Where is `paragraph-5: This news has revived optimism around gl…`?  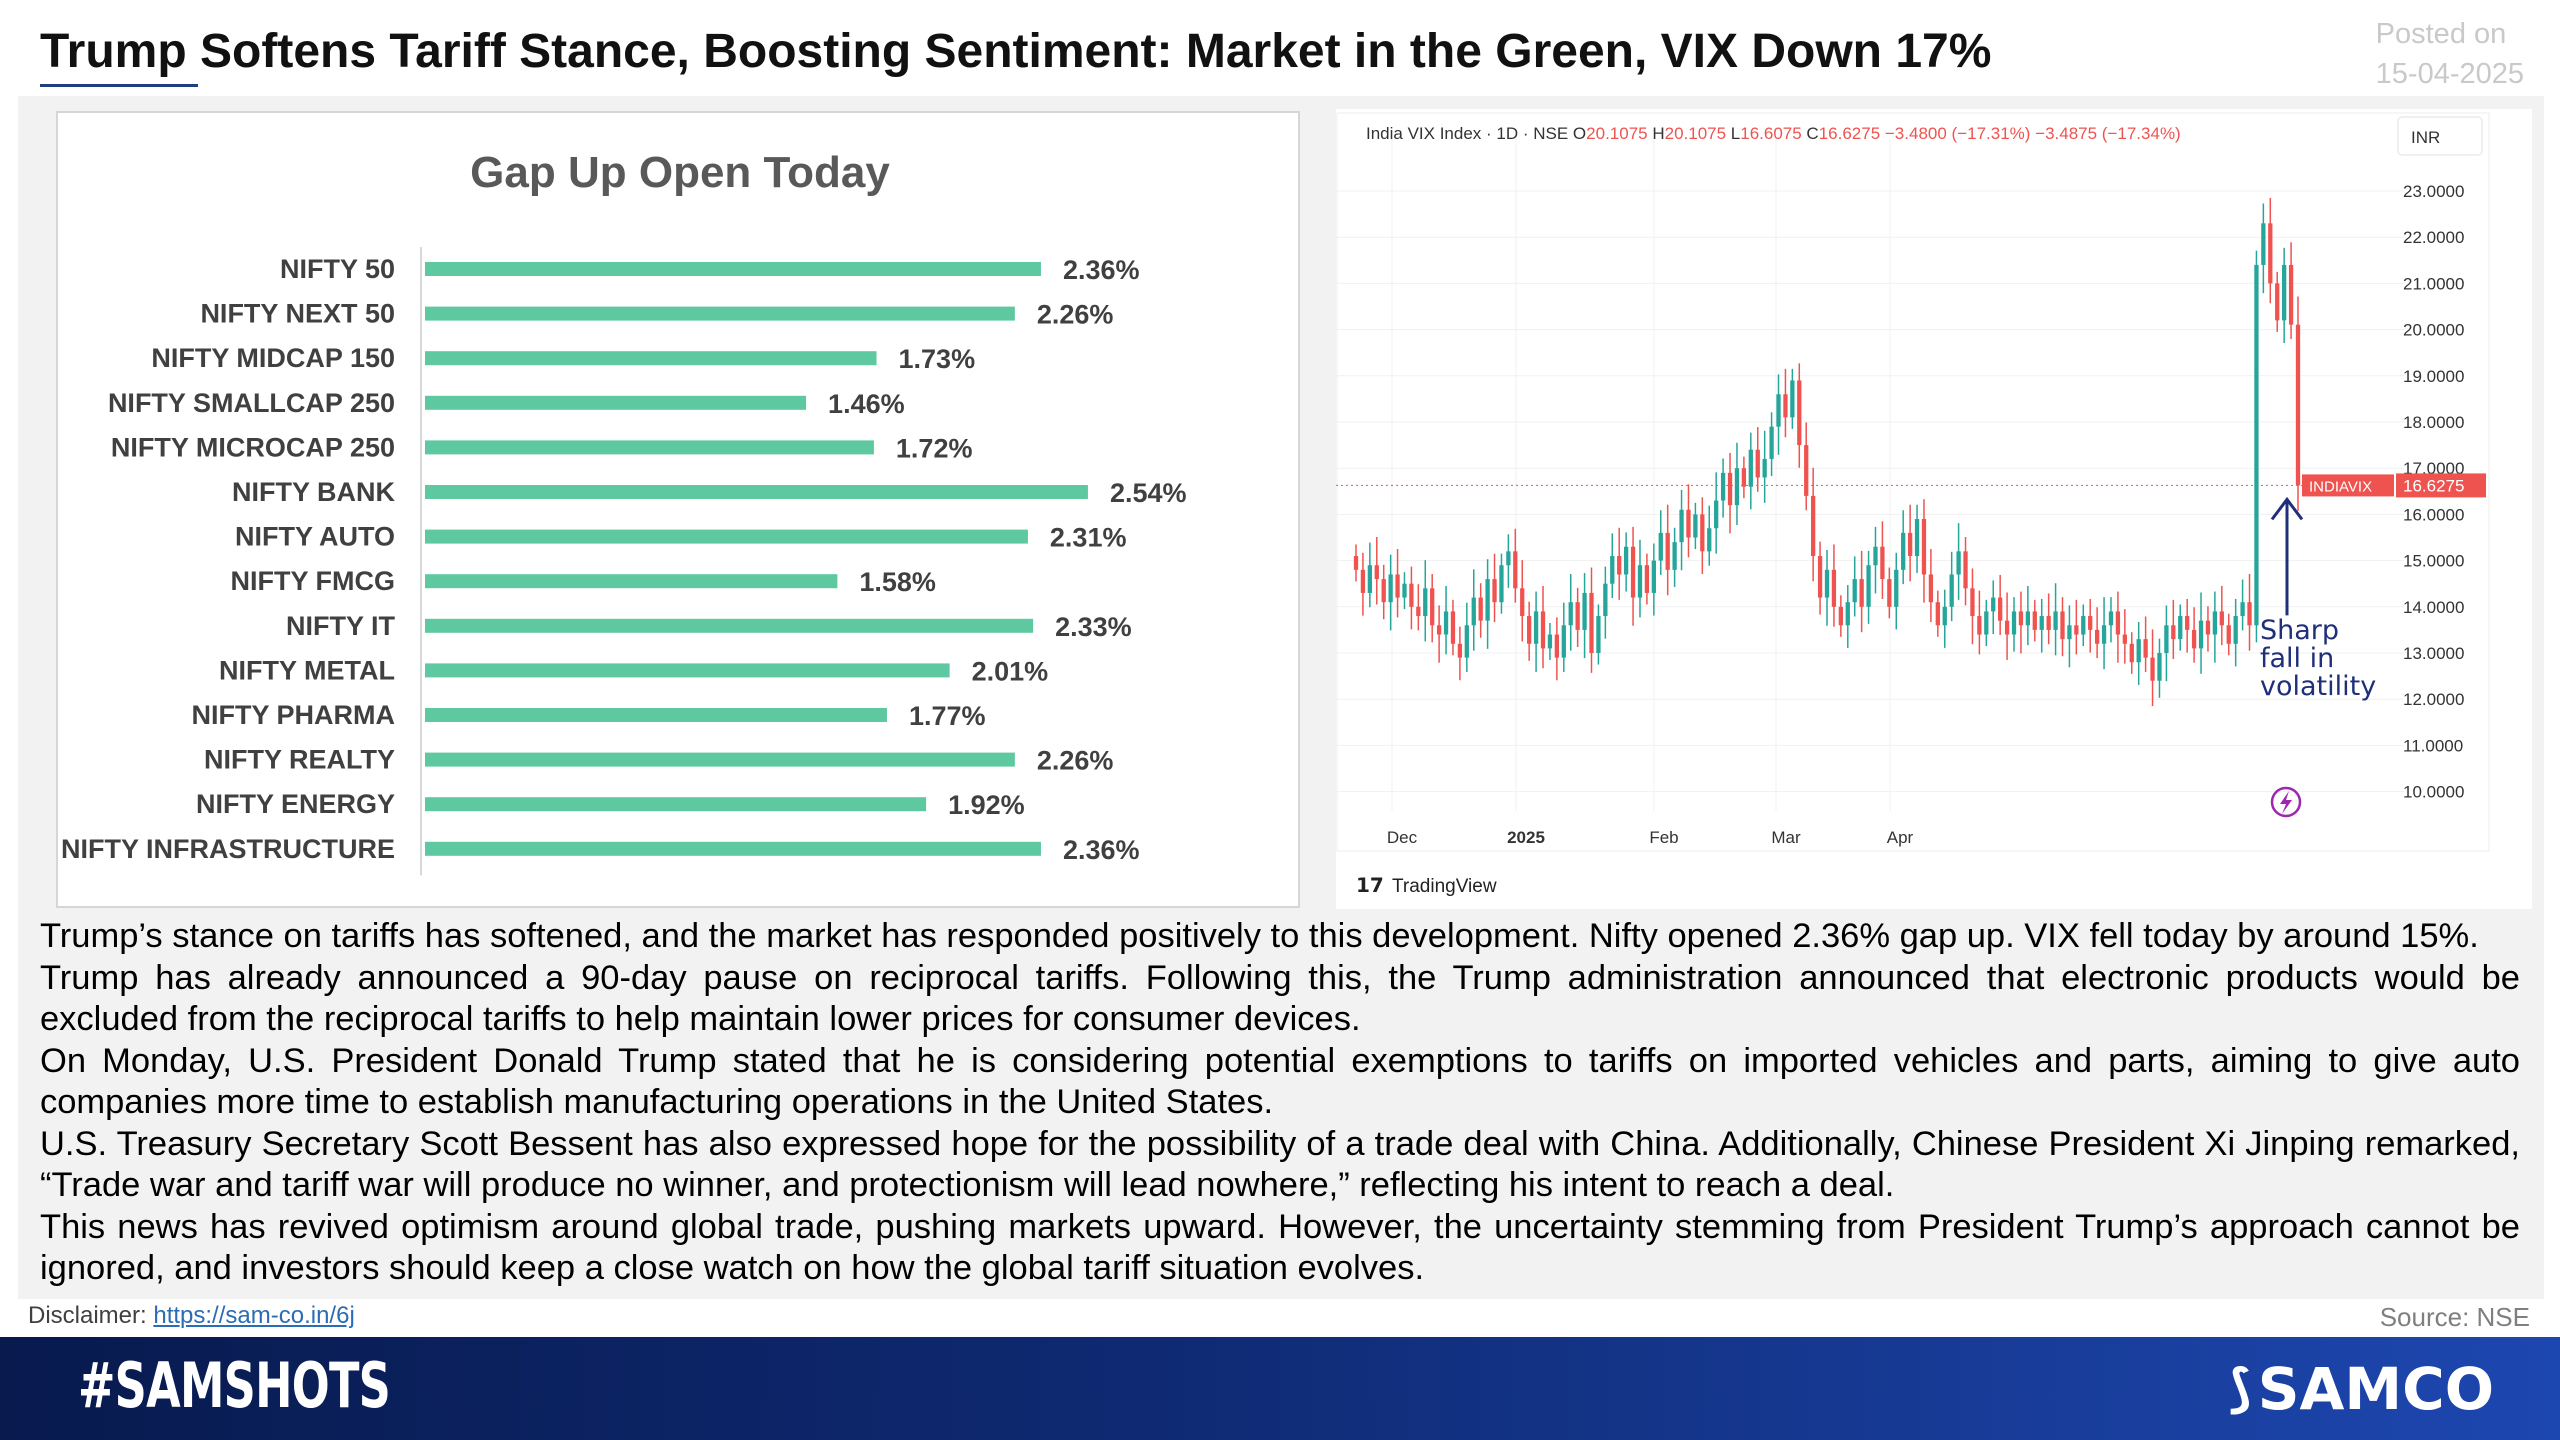 paragraph-5: This news has revived optimism around gl… is located at coordinates (1280, 1247).